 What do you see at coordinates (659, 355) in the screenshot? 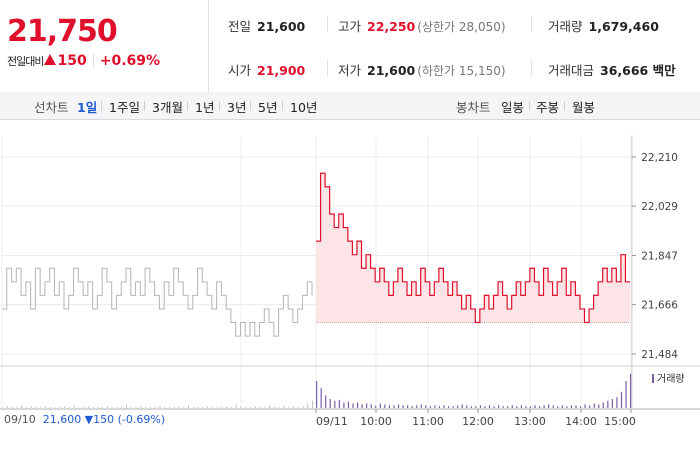
I see `y-tick-label: 21,484` at bounding box center [659, 355].